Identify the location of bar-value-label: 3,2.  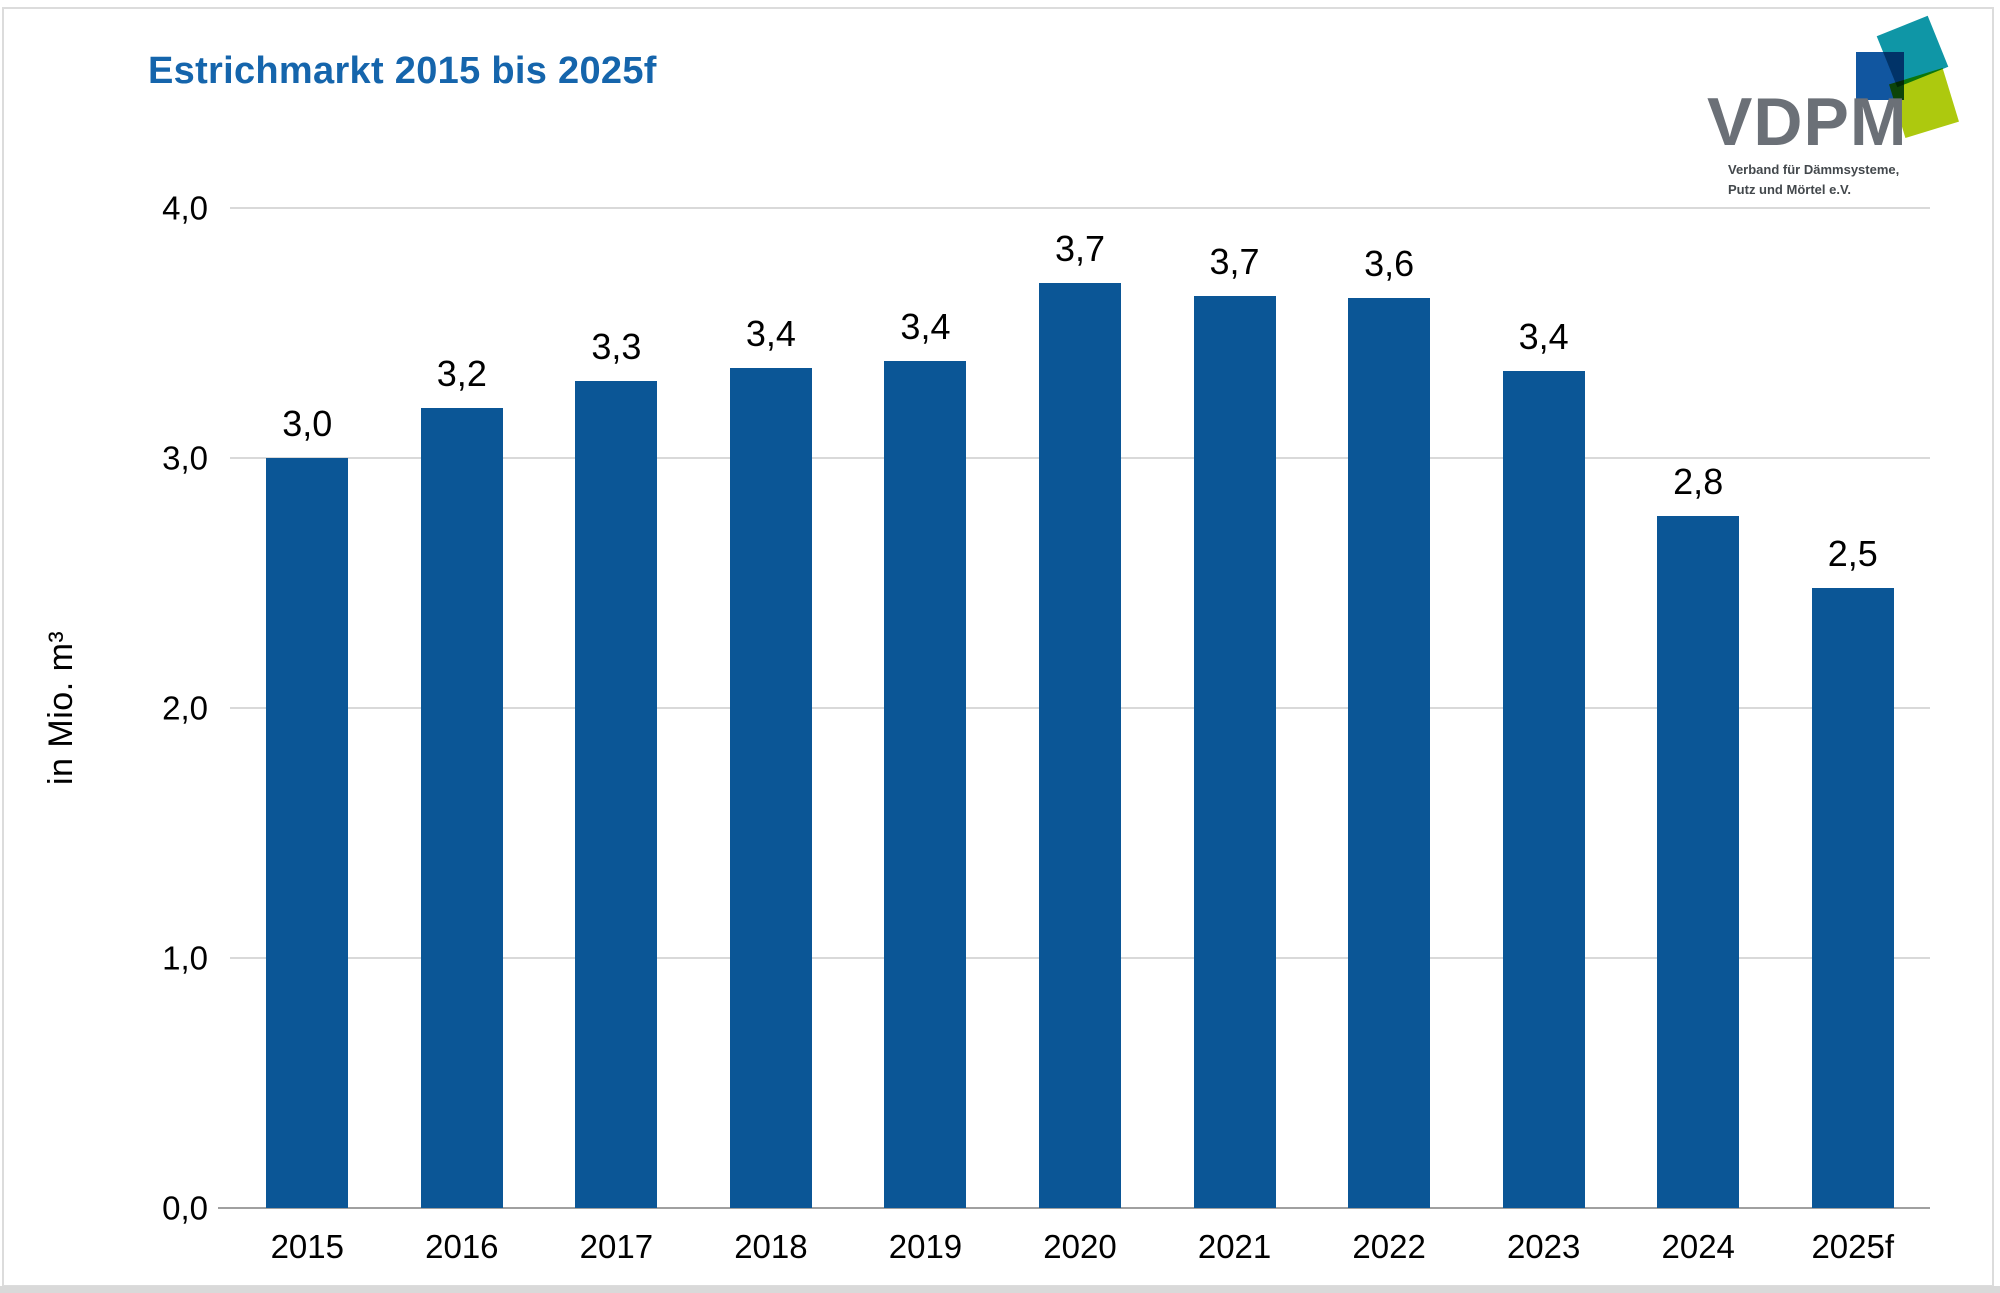
(461, 373).